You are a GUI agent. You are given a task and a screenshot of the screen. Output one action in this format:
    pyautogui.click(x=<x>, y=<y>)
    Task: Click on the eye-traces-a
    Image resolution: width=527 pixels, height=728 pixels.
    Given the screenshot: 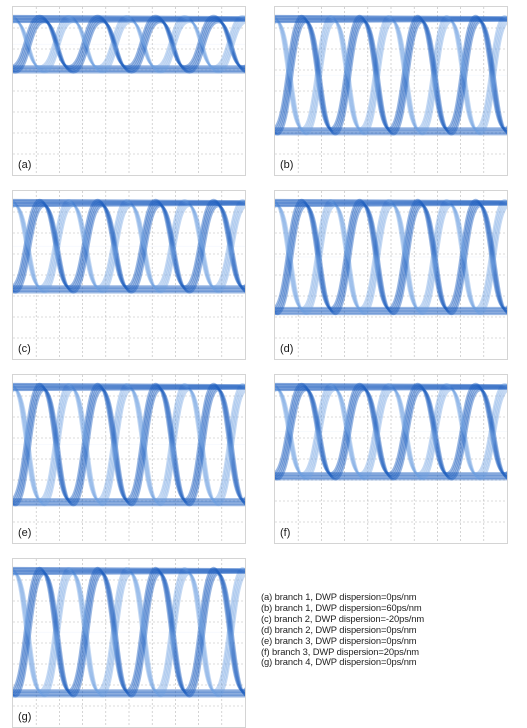 What is the action you would take?
    pyautogui.click(x=129, y=44)
    